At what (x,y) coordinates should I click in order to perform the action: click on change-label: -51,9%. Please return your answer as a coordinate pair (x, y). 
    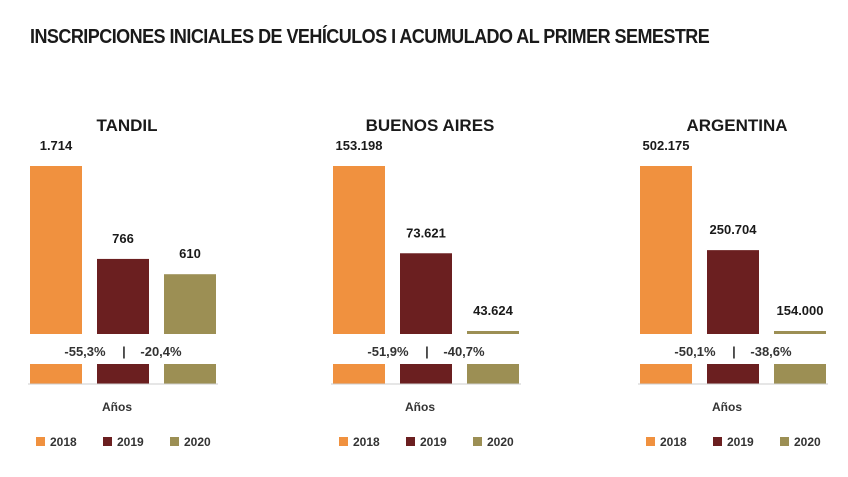
    Looking at the image, I should click on (388, 351).